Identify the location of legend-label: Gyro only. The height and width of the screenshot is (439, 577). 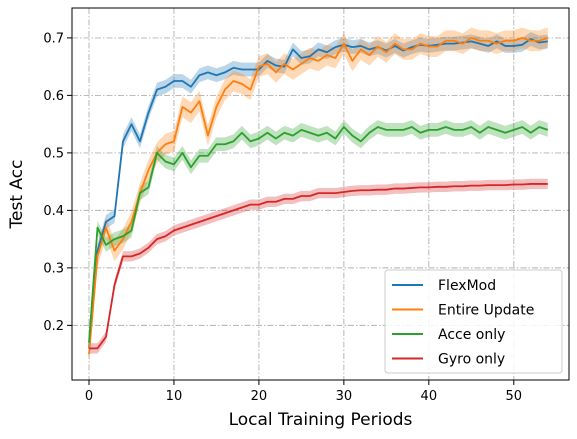
(471, 360).